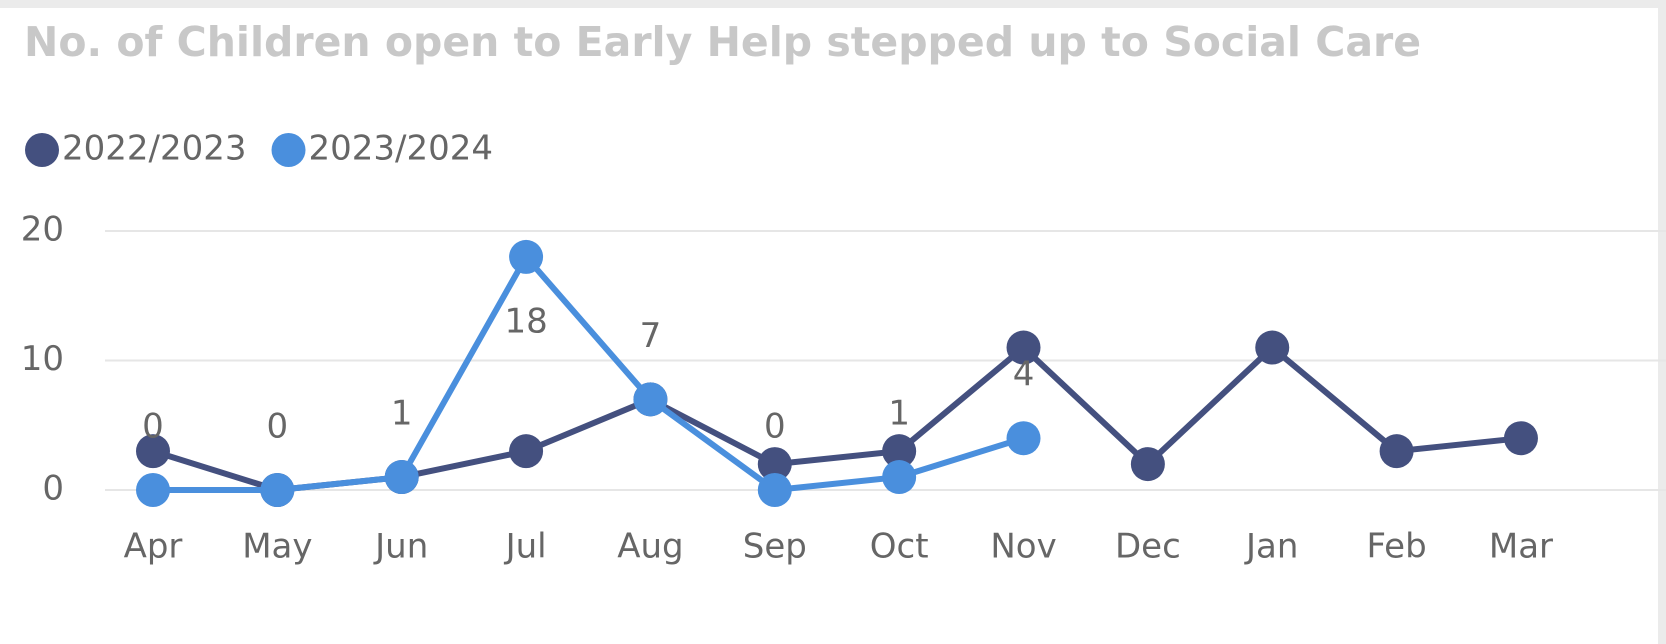 Image resolution: width=1666 pixels, height=644 pixels. Describe the element at coordinates (1023, 547) in the screenshot. I see `x-tick-label: Nov` at that location.